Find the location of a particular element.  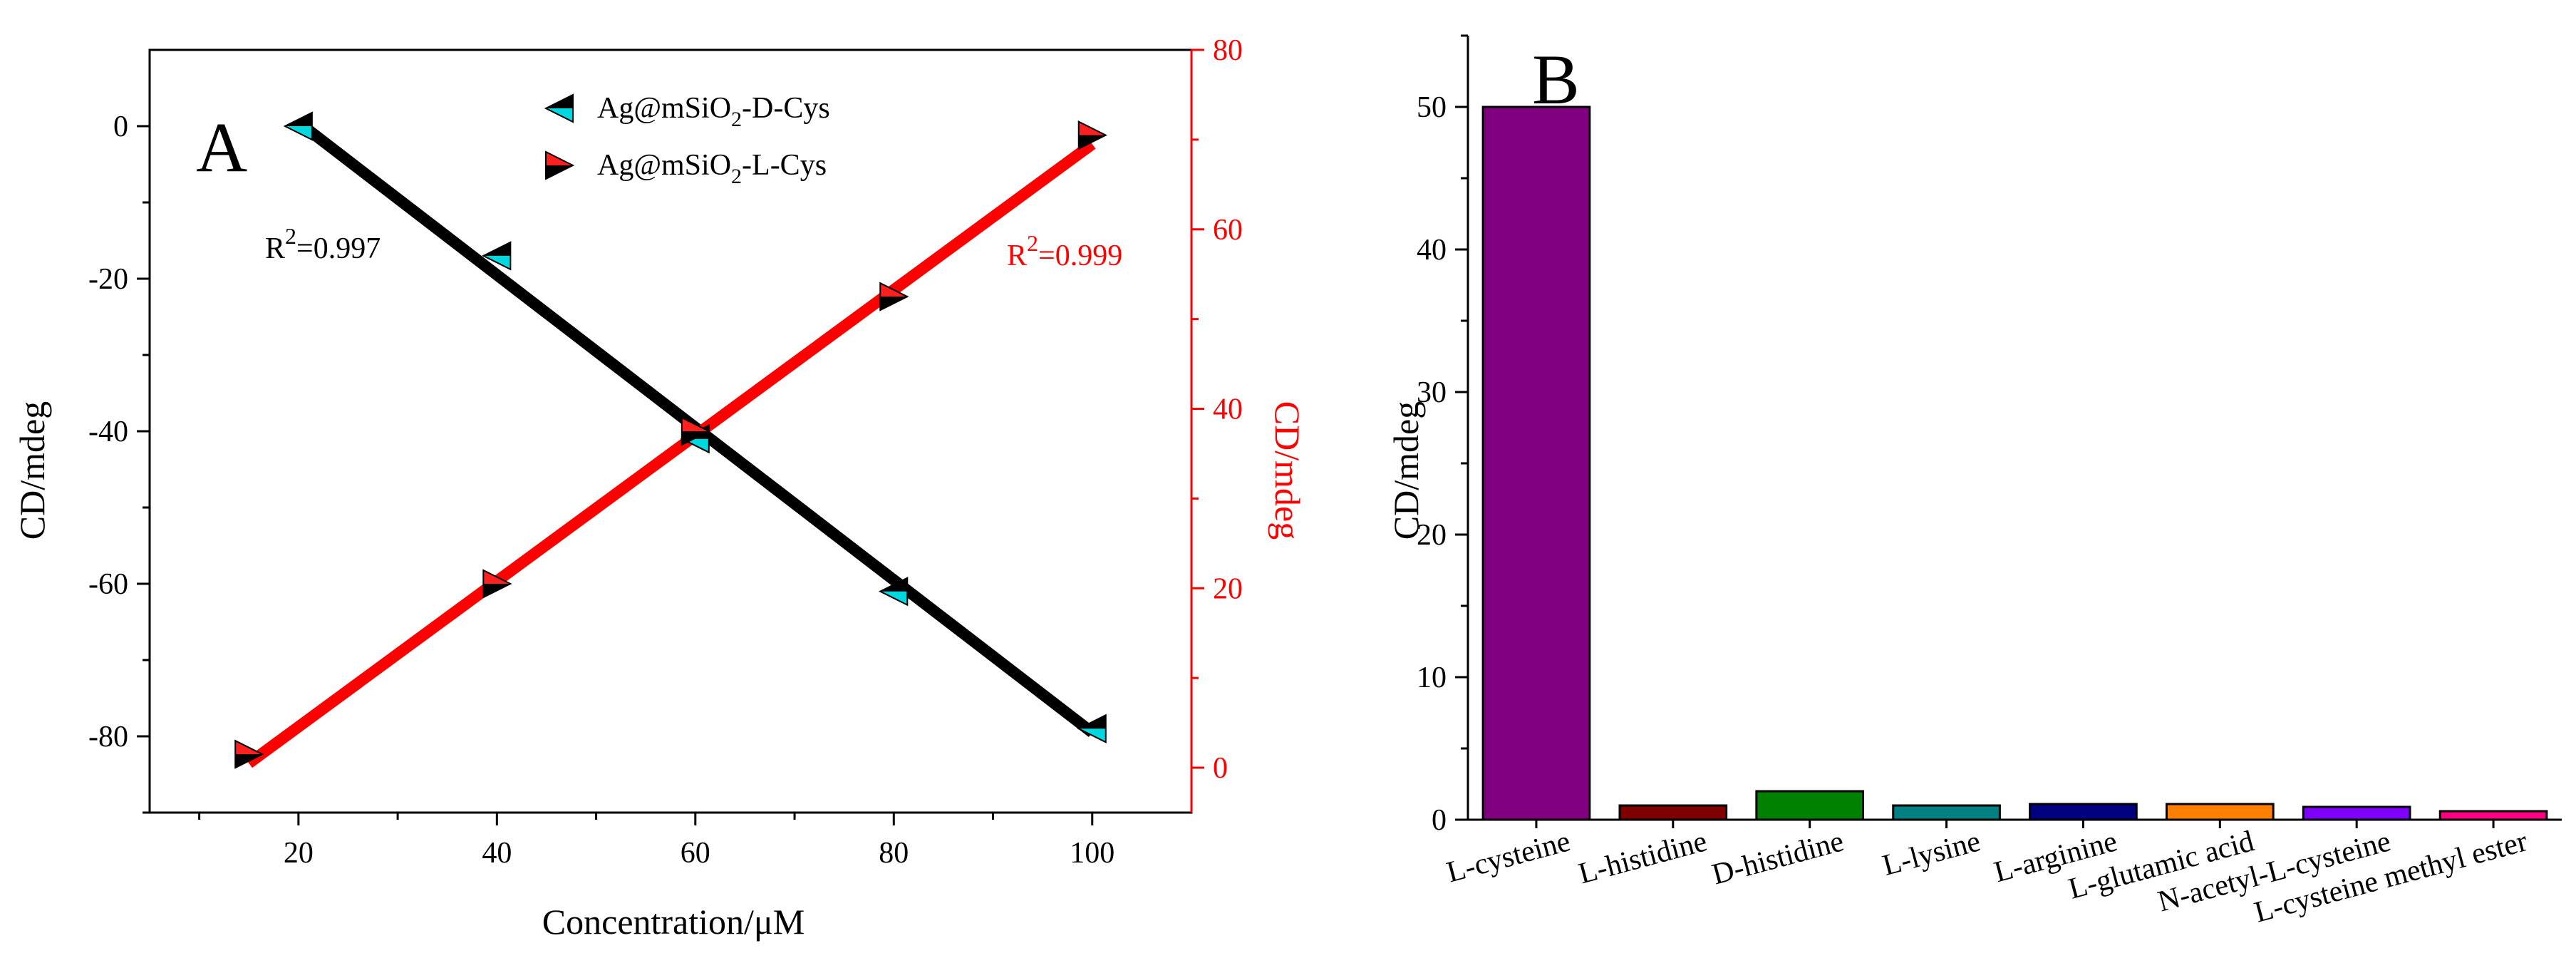

y-tick-label: 30 is located at coordinates (1432, 393).